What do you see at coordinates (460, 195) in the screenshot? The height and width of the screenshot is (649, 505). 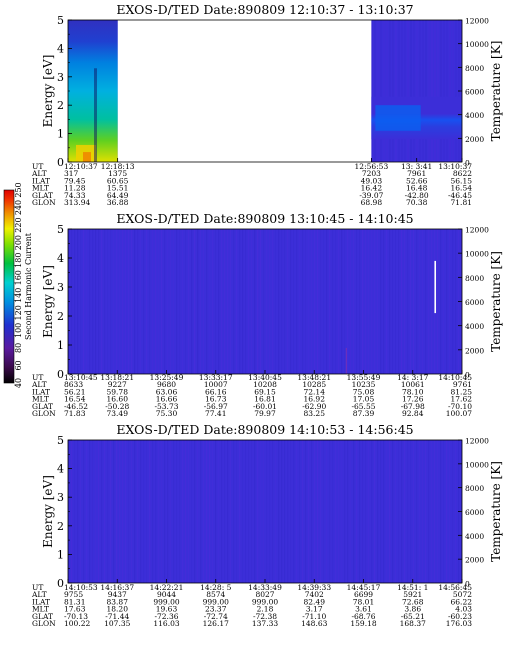 I see `ephemeris-value: -46.45` at bounding box center [460, 195].